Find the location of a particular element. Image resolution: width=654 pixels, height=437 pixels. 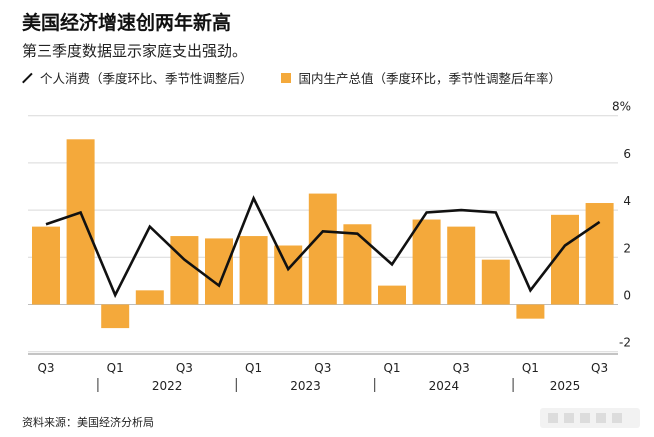

year-label: 2025 is located at coordinates (565, 386).